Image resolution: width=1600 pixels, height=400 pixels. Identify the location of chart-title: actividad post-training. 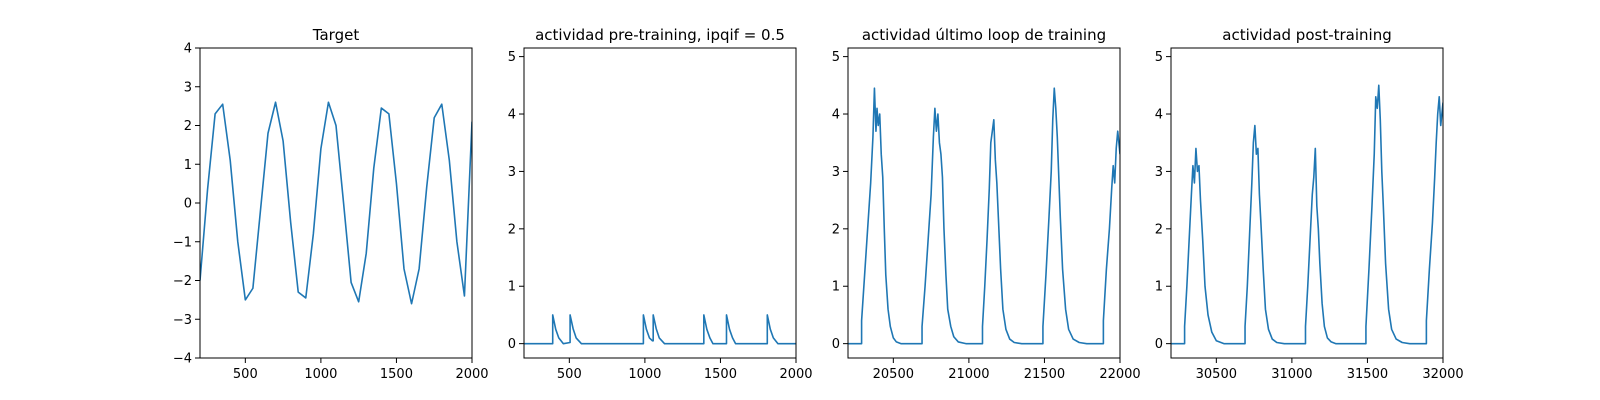
(1306, 35).